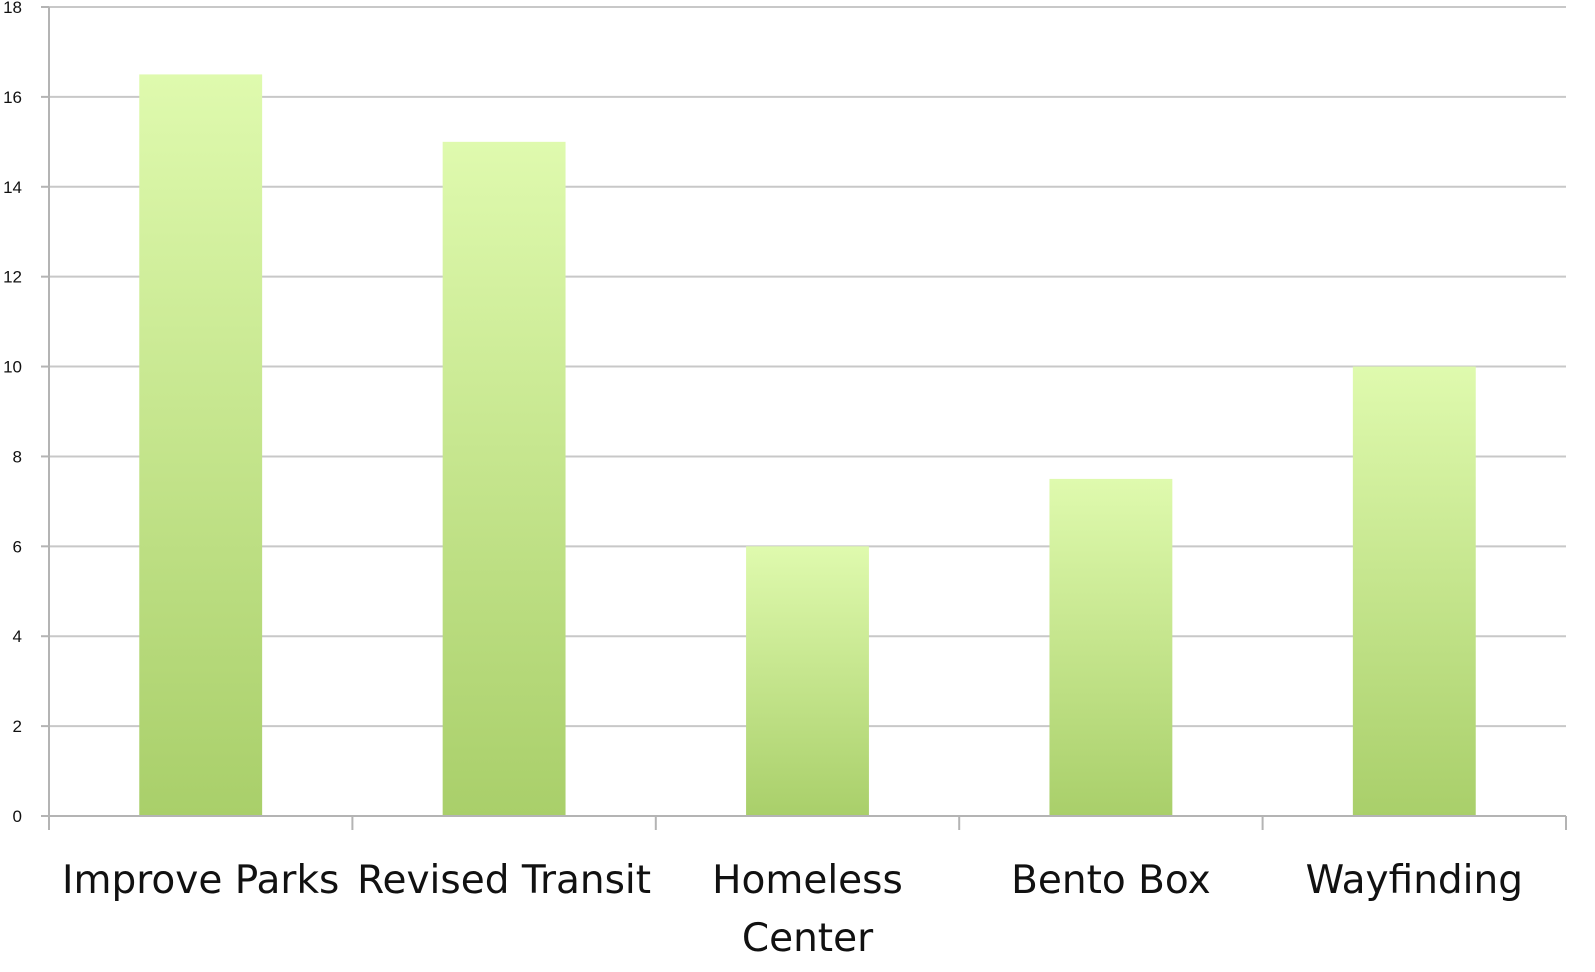 The width and height of the screenshot is (1595, 972). Describe the element at coordinates (17, 456) in the screenshot. I see `y-tick-label: 8` at that location.